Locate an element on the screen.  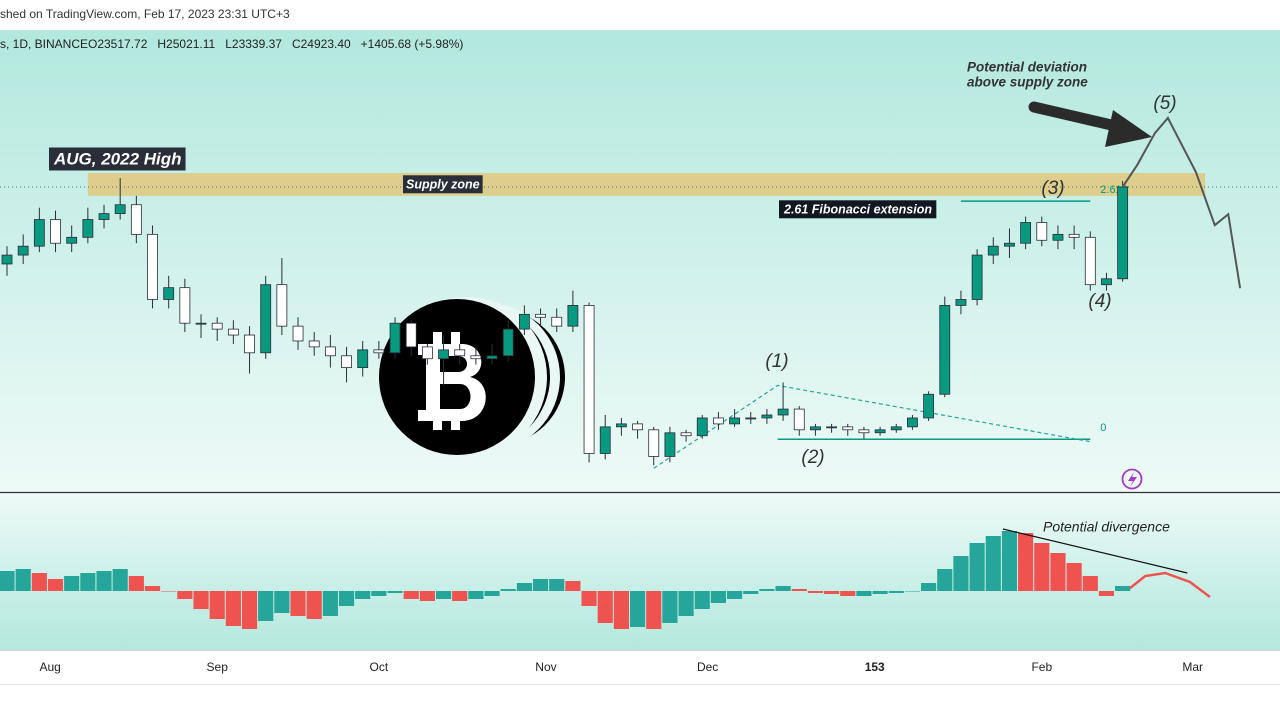
ohlc-value: H25021.11 is located at coordinates (186, 44).